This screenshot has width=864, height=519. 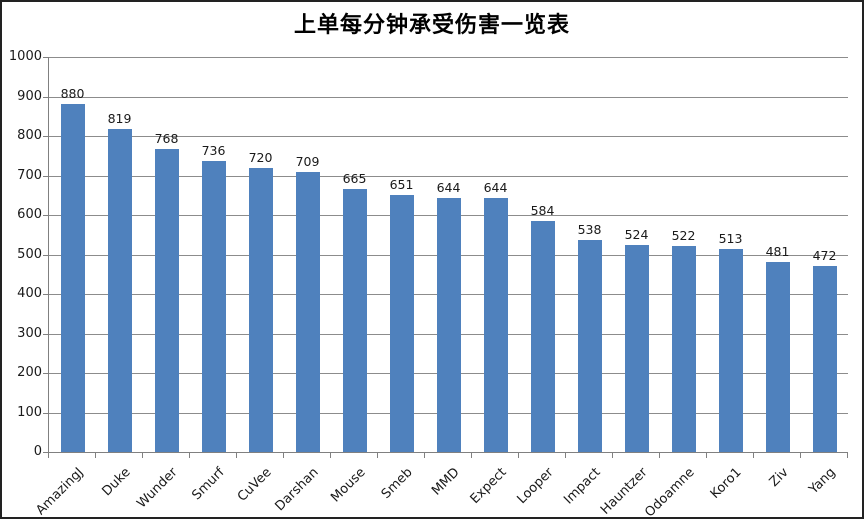 I want to click on bar-Koro1, so click(x=730, y=350).